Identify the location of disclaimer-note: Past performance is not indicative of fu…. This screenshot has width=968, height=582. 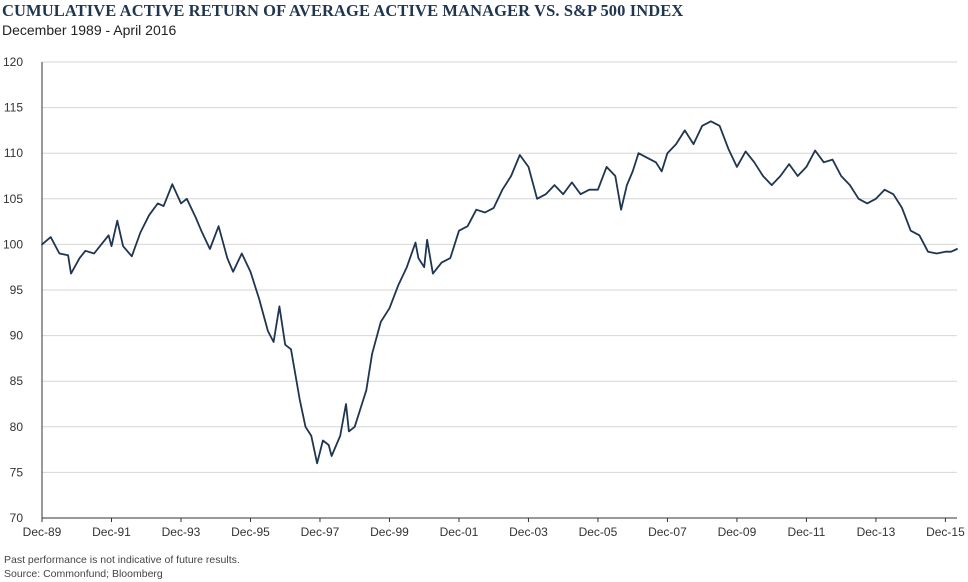
(122, 560).